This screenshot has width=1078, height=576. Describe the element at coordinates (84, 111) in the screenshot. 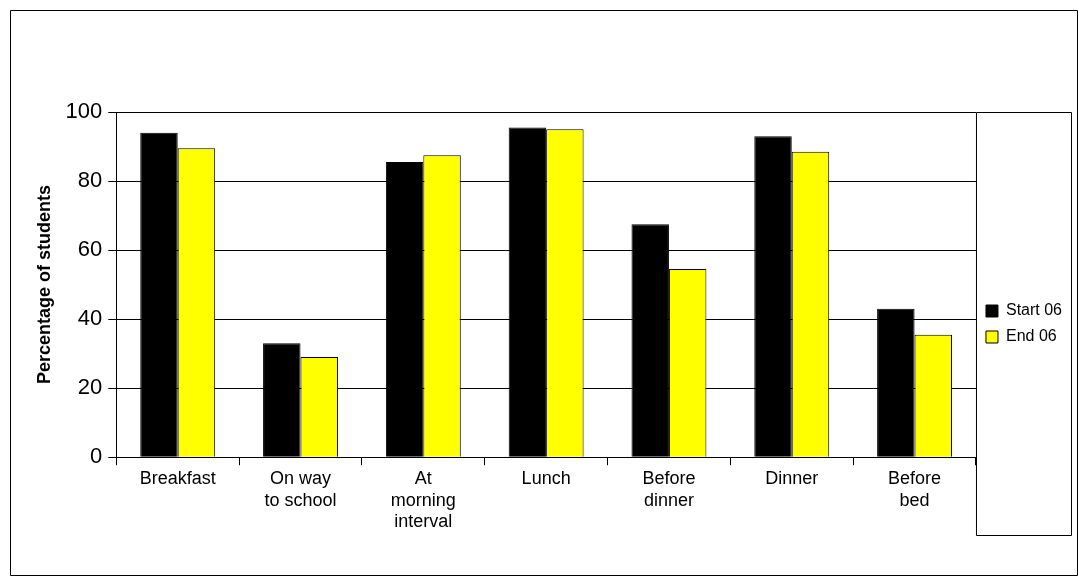

I see `y-tick-label: 100` at that location.